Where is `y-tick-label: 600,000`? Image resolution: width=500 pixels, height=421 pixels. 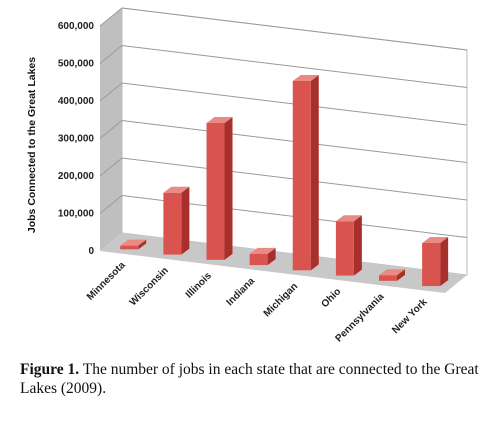
y-tick-label: 600,000 is located at coordinates (76, 26).